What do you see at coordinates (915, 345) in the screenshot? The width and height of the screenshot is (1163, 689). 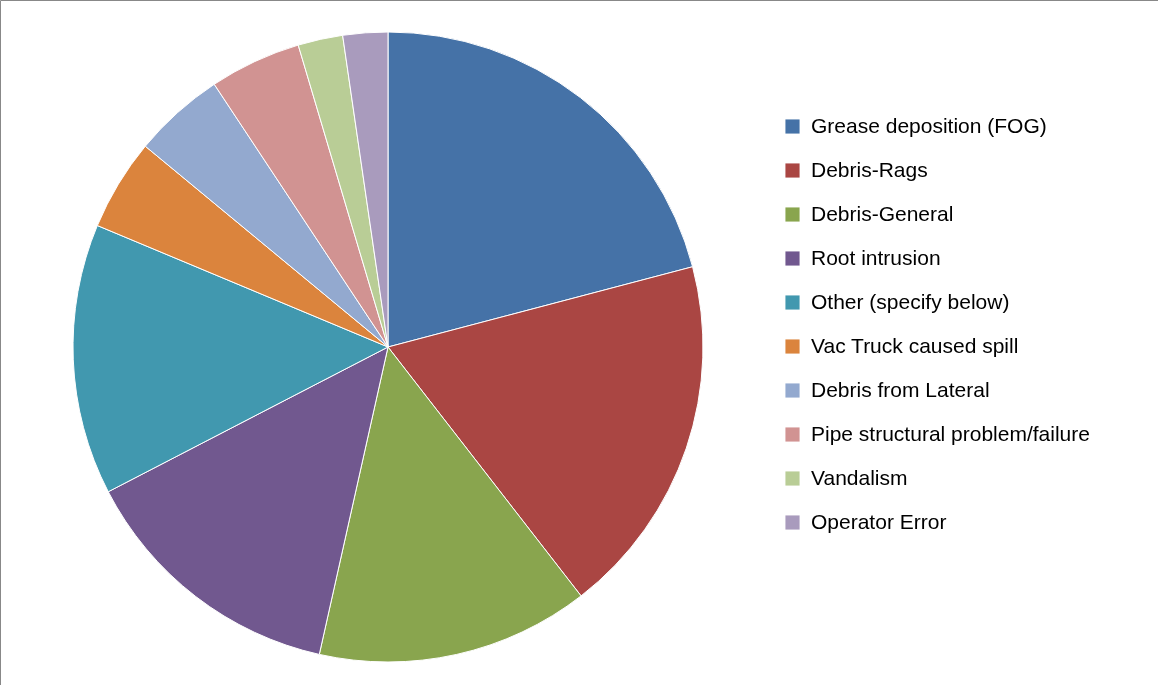 I see `legend-label: Vac Truck caused spill` at bounding box center [915, 345].